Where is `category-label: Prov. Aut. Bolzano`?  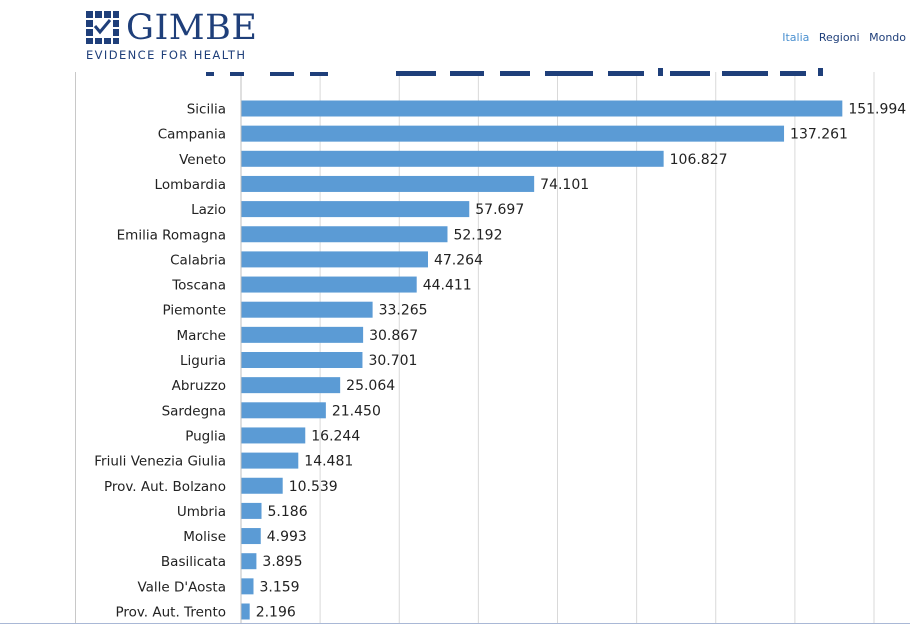 category-label: Prov. Aut. Bolzano is located at coordinates (165, 487).